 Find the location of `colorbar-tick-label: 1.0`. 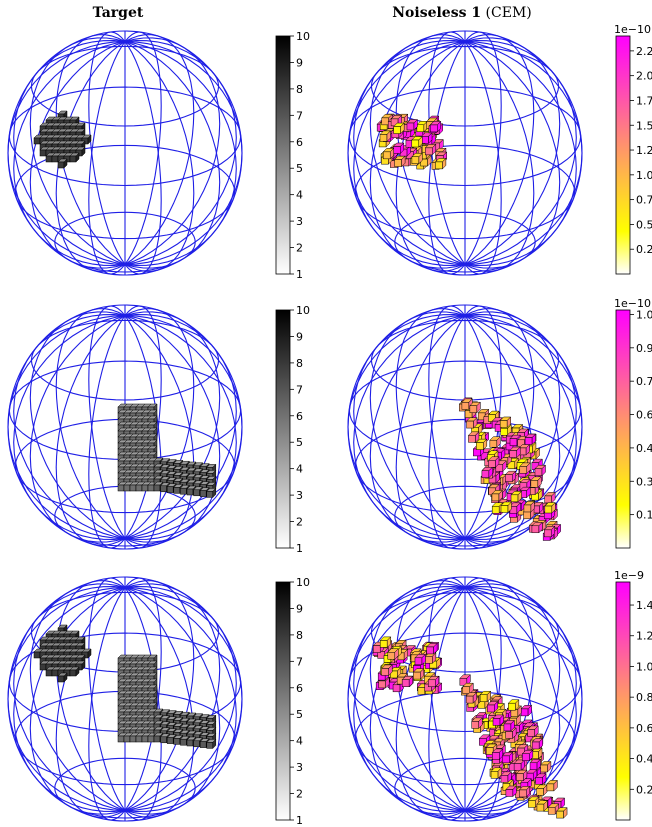

colorbar-tick-label: 1.0 is located at coordinates (644, 666).